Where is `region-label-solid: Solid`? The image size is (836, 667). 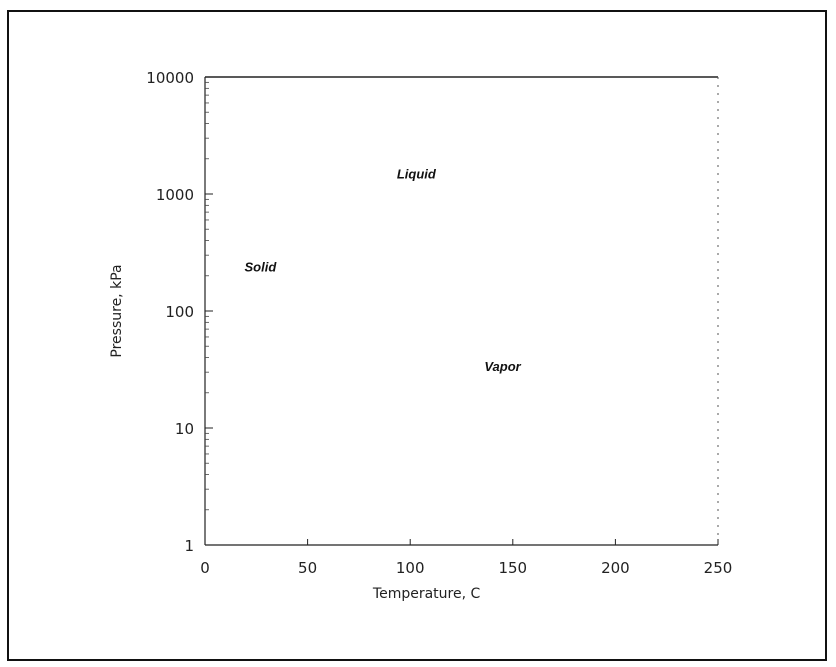 region-label-solid: Solid is located at coordinates (261, 267).